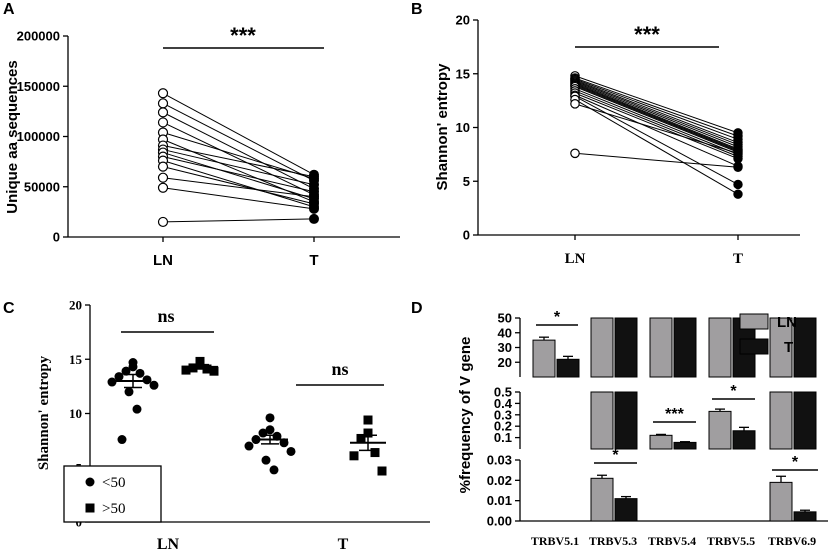  What do you see at coordinates (674, 414) in the screenshot?
I see `panel-d-sig-label: ***` at bounding box center [674, 414].